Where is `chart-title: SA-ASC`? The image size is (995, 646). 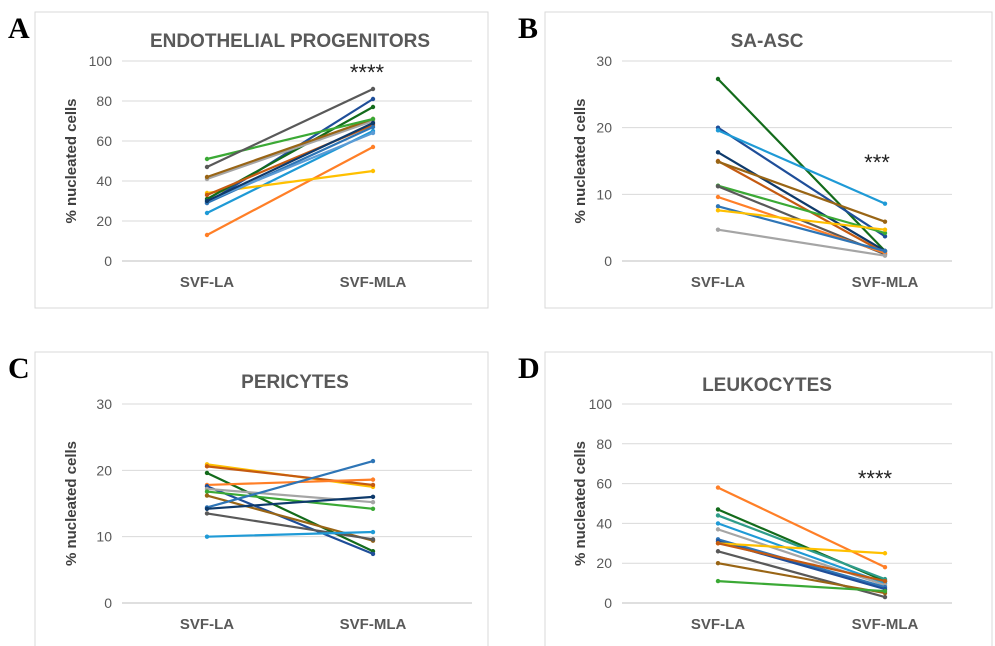
chart-title: SA-ASC is located at coordinates (767, 41).